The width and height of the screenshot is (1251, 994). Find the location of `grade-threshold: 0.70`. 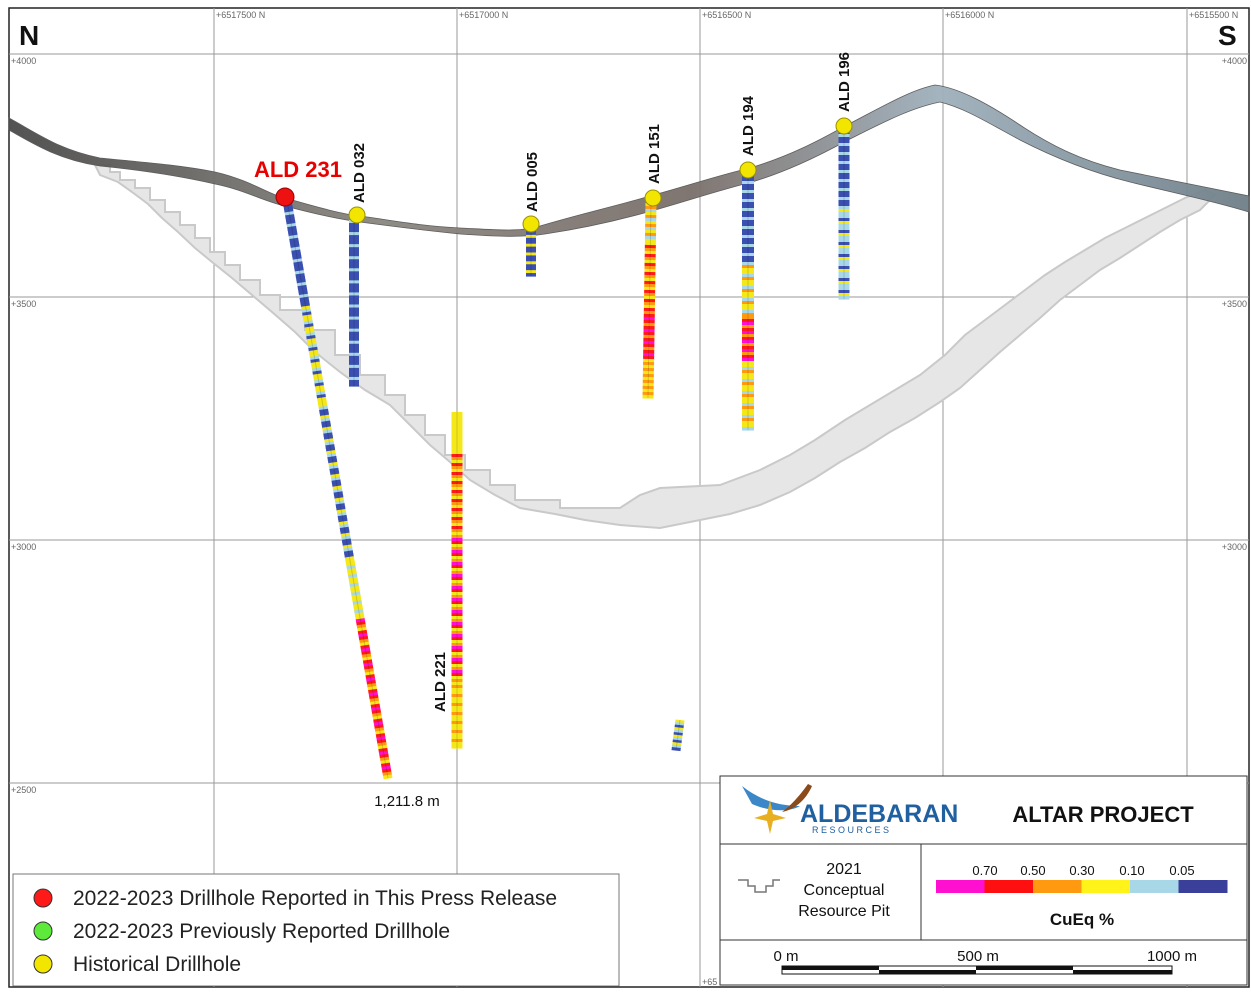

grade-threshold: 0.70 is located at coordinates (984, 870).